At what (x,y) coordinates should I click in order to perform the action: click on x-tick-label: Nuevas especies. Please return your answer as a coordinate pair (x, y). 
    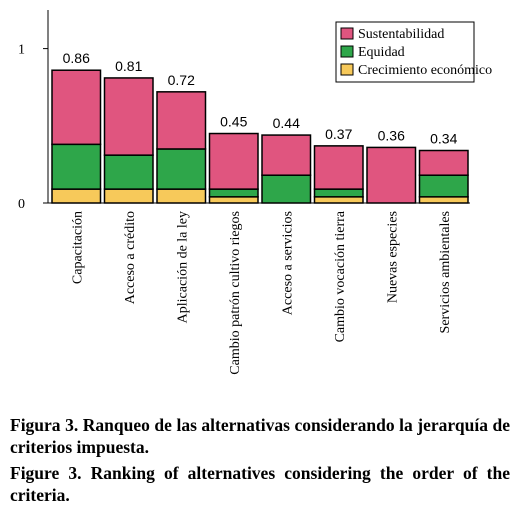
    Looking at the image, I should click on (392, 257).